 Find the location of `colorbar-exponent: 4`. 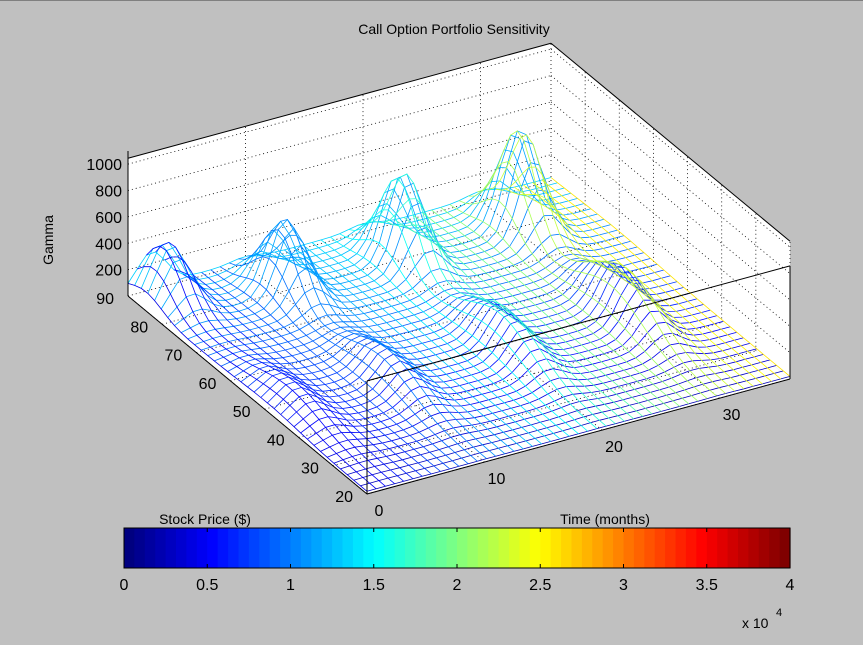

colorbar-exponent: 4 is located at coordinates (779, 613).